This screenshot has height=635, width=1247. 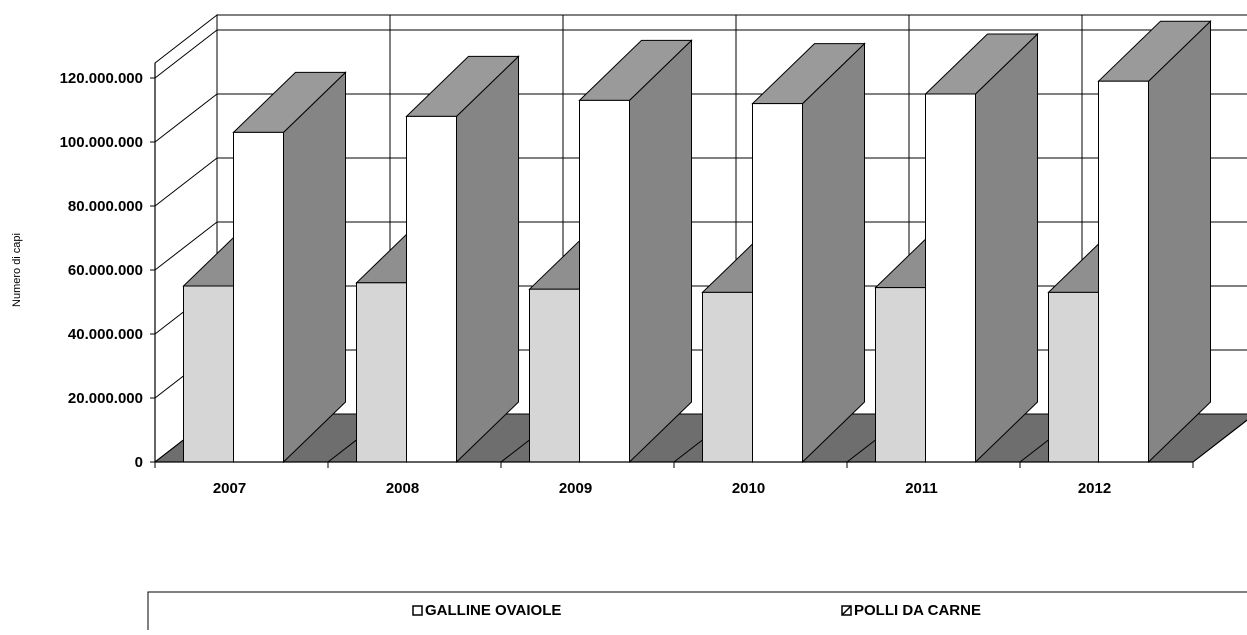 I want to click on legend-box, so click(x=697, y=613).